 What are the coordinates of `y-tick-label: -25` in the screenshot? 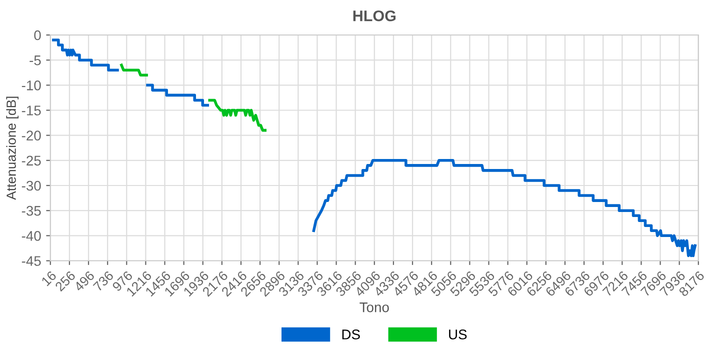 It's located at (31, 161).